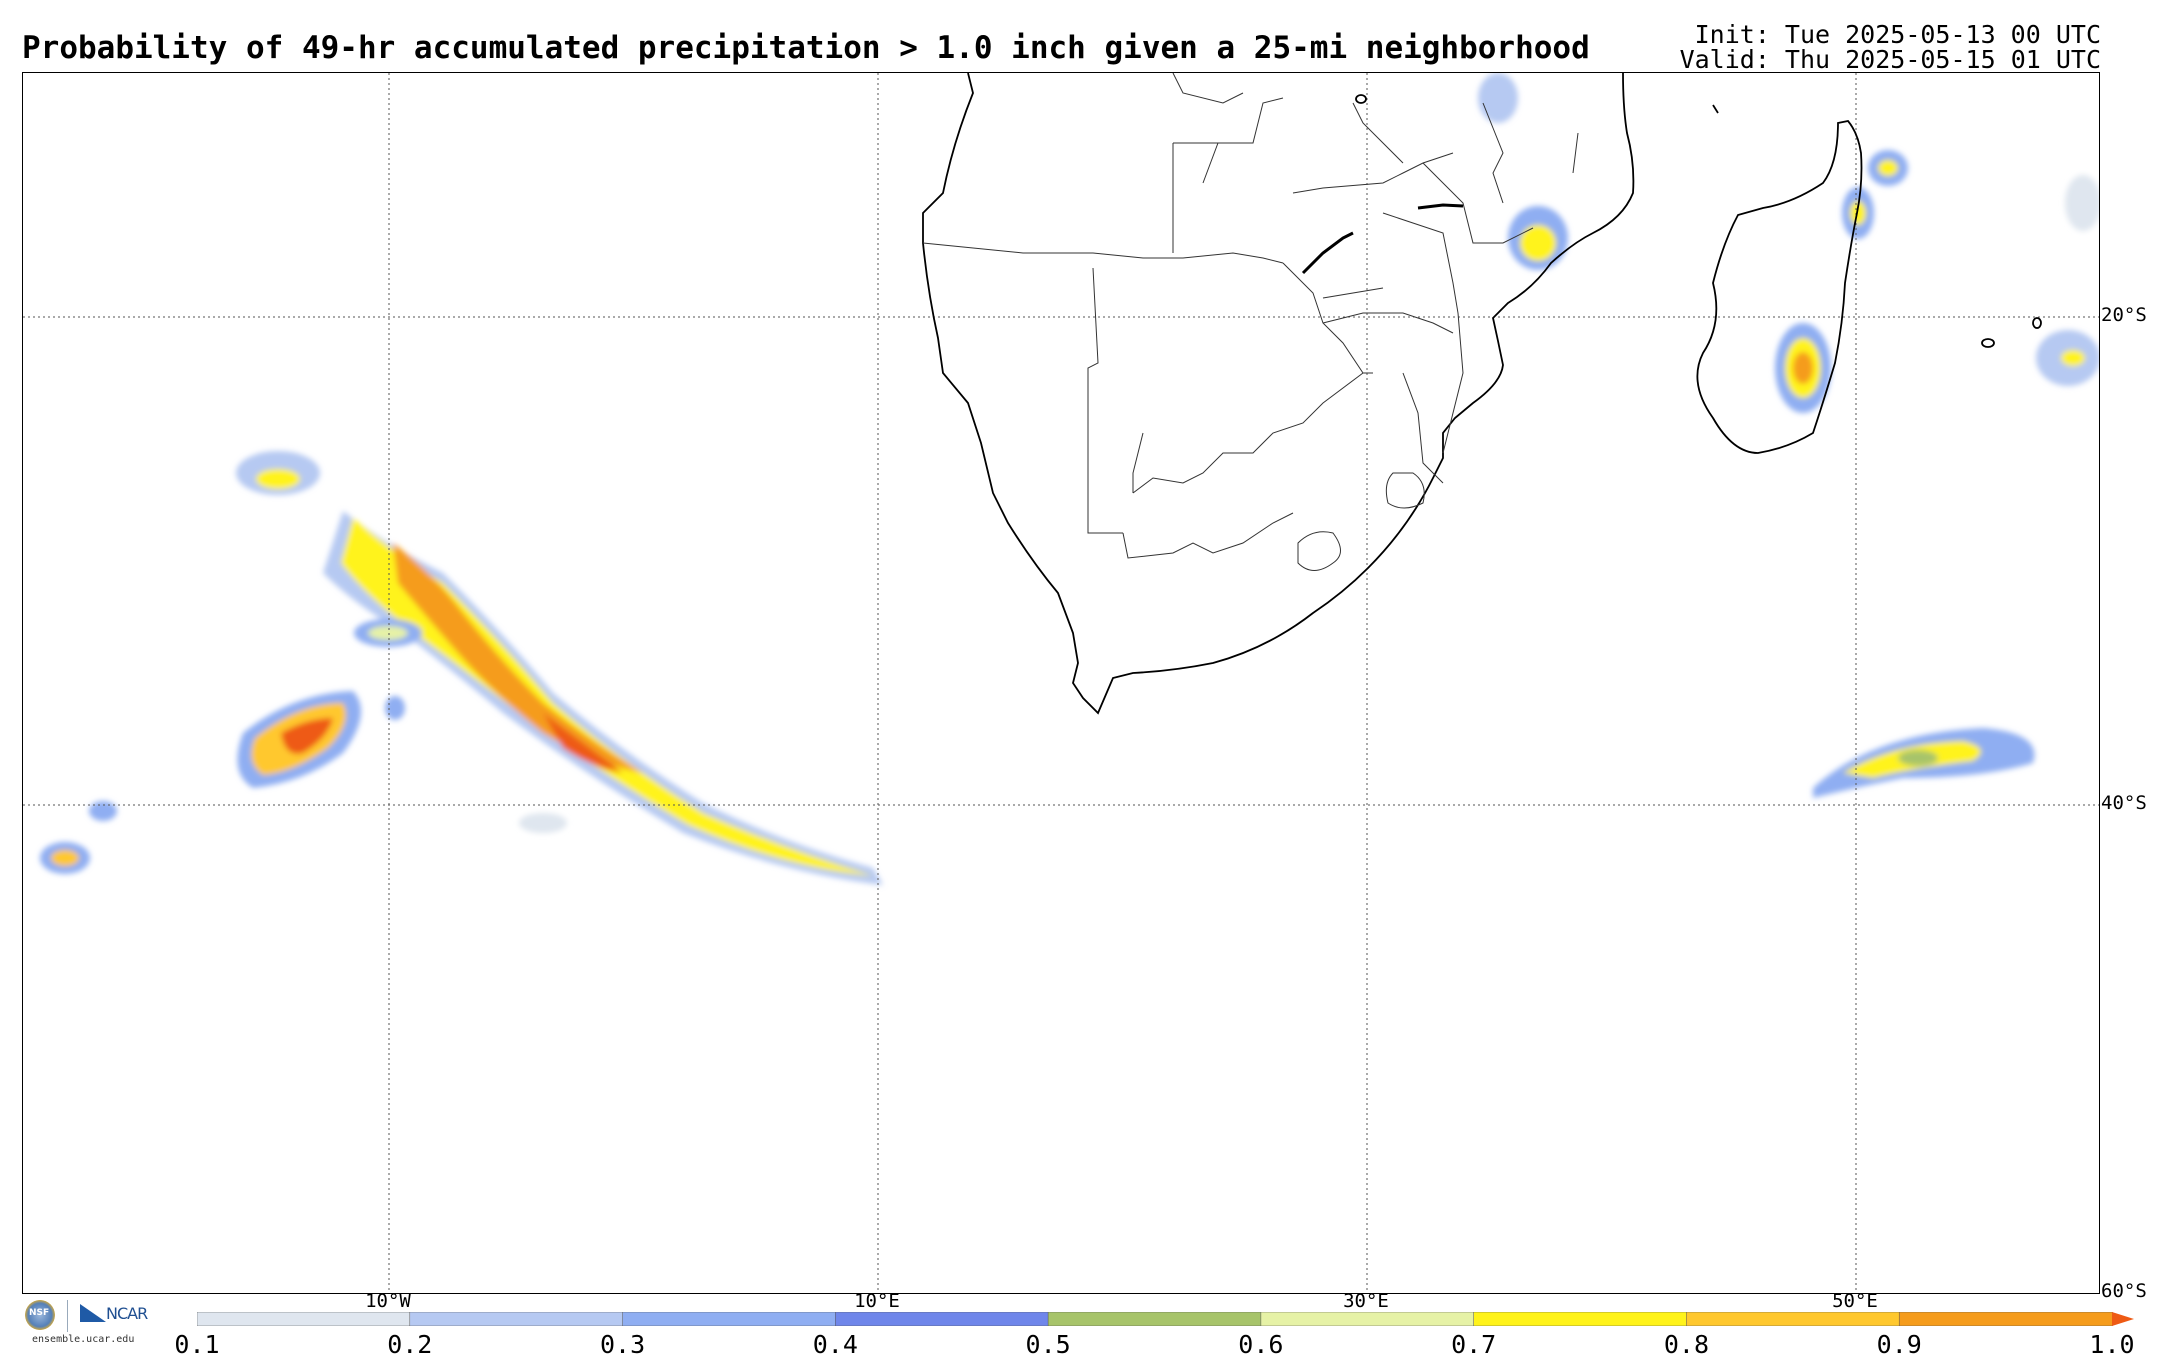 The height and width of the screenshot is (1359, 2160). What do you see at coordinates (1779, 287) in the screenshot?
I see `coast-madagascar` at bounding box center [1779, 287].